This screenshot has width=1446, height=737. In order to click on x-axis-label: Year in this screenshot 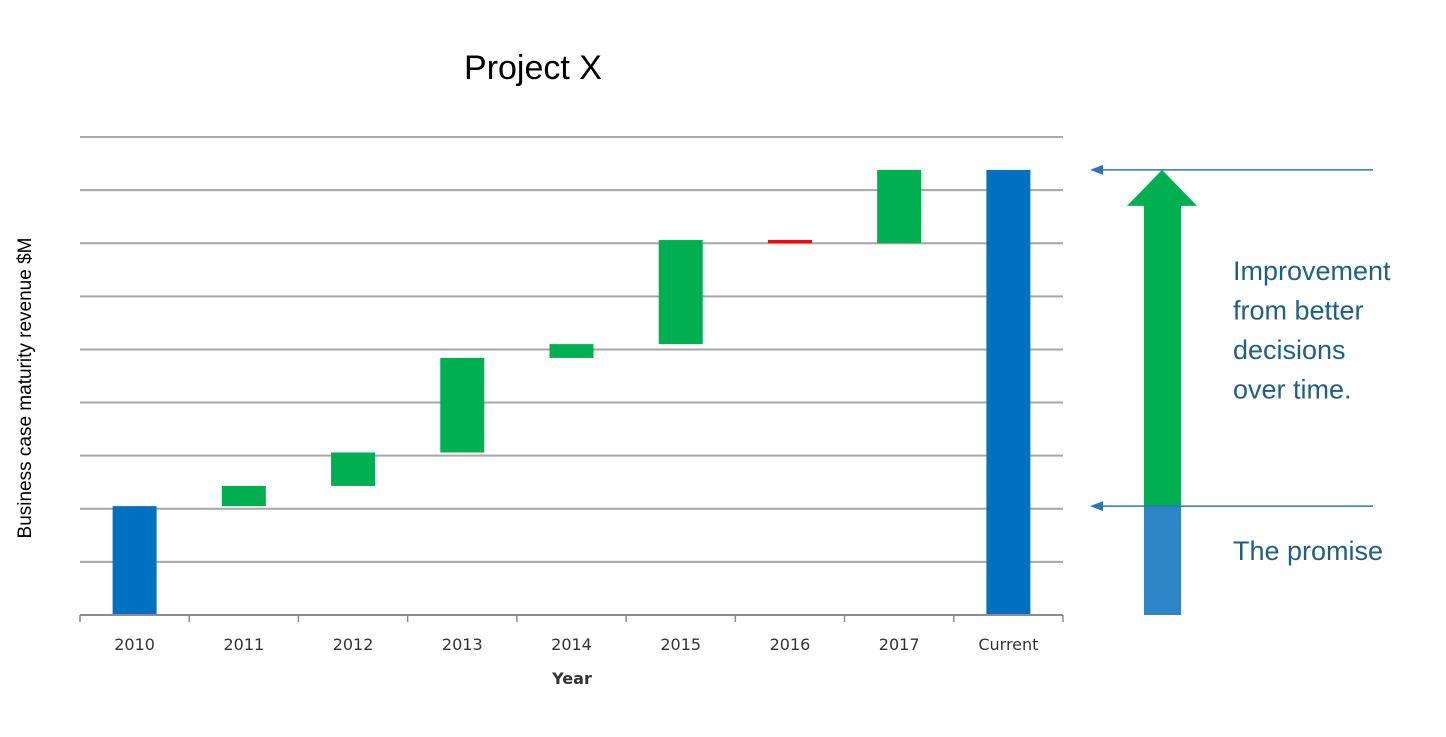, I will do `click(571, 678)`.